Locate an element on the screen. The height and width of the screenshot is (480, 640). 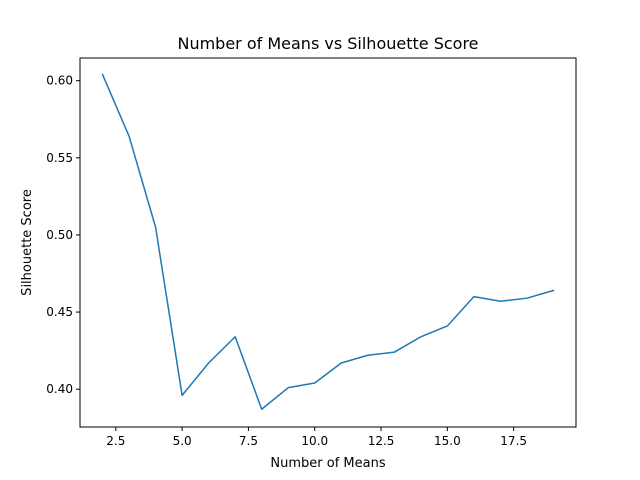
x-tick-label: 15.0 is located at coordinates (447, 441).